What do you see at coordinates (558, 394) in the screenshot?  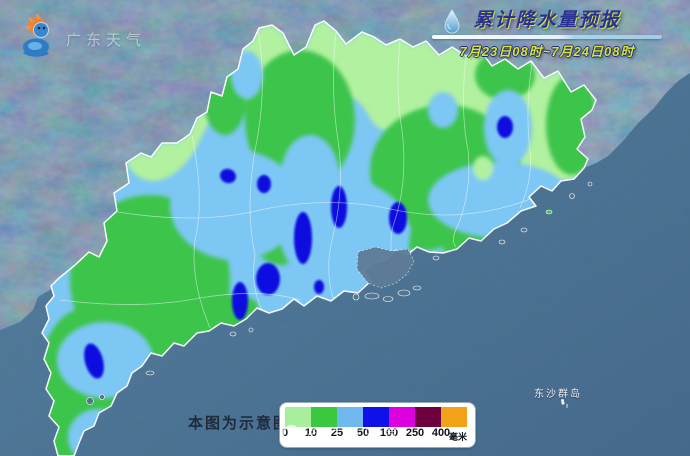 I see `dongsha-islands-label: 东沙群岛` at bounding box center [558, 394].